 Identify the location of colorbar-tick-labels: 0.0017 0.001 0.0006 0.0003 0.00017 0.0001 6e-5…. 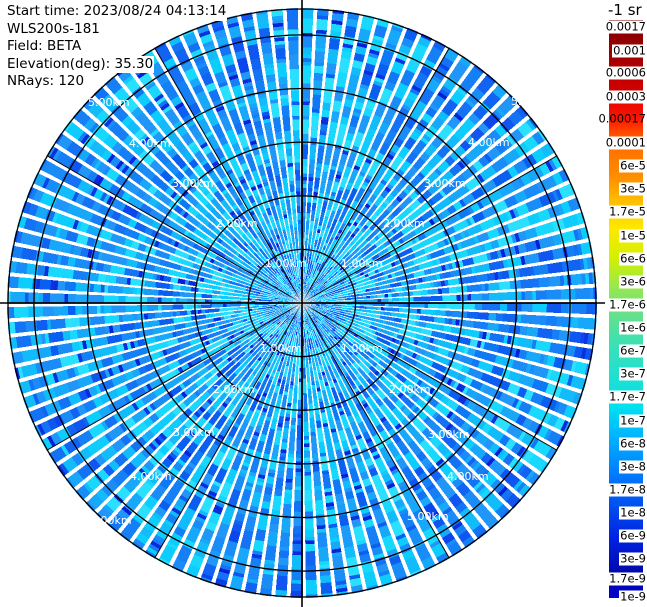
(622, 311).